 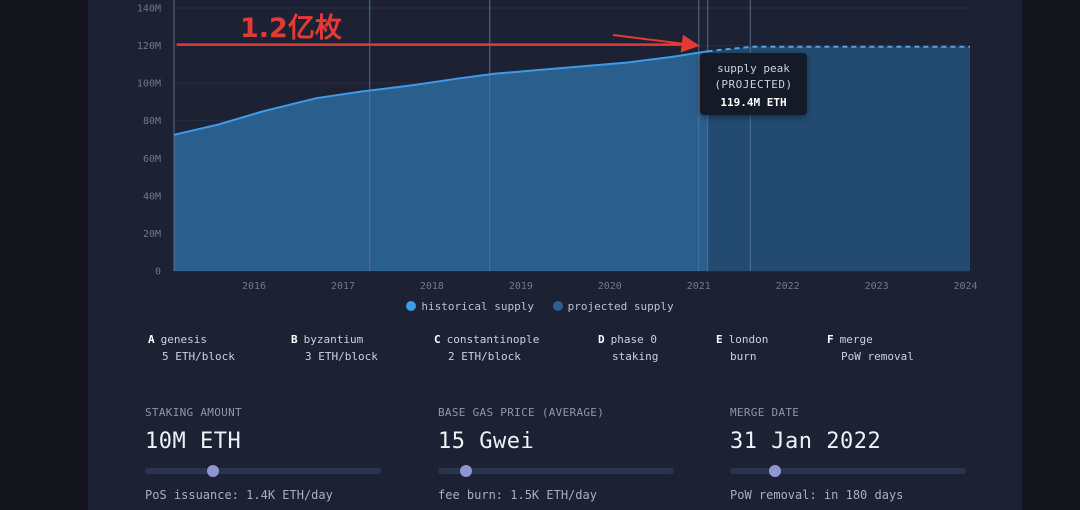 What do you see at coordinates (774, 471) in the screenshot?
I see `merge-slider-thumb` at bounding box center [774, 471].